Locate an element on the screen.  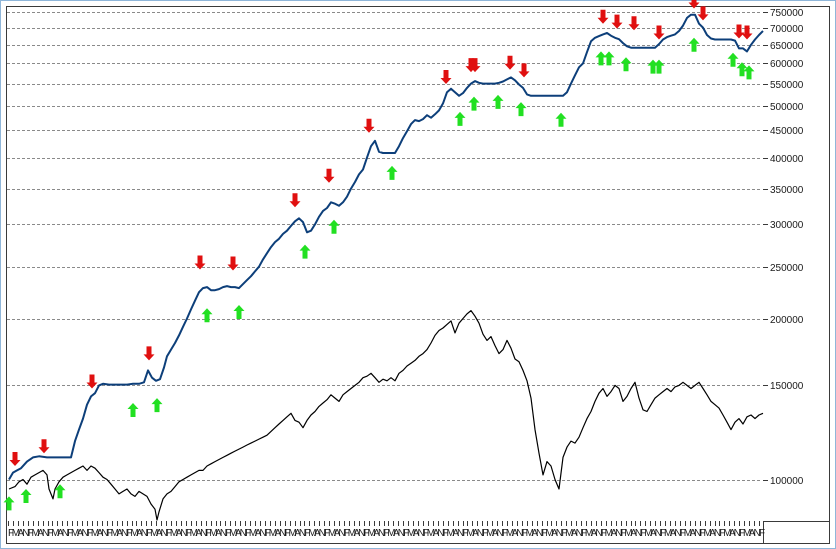
y-tick-label: 100000 is located at coordinates (787, 481).